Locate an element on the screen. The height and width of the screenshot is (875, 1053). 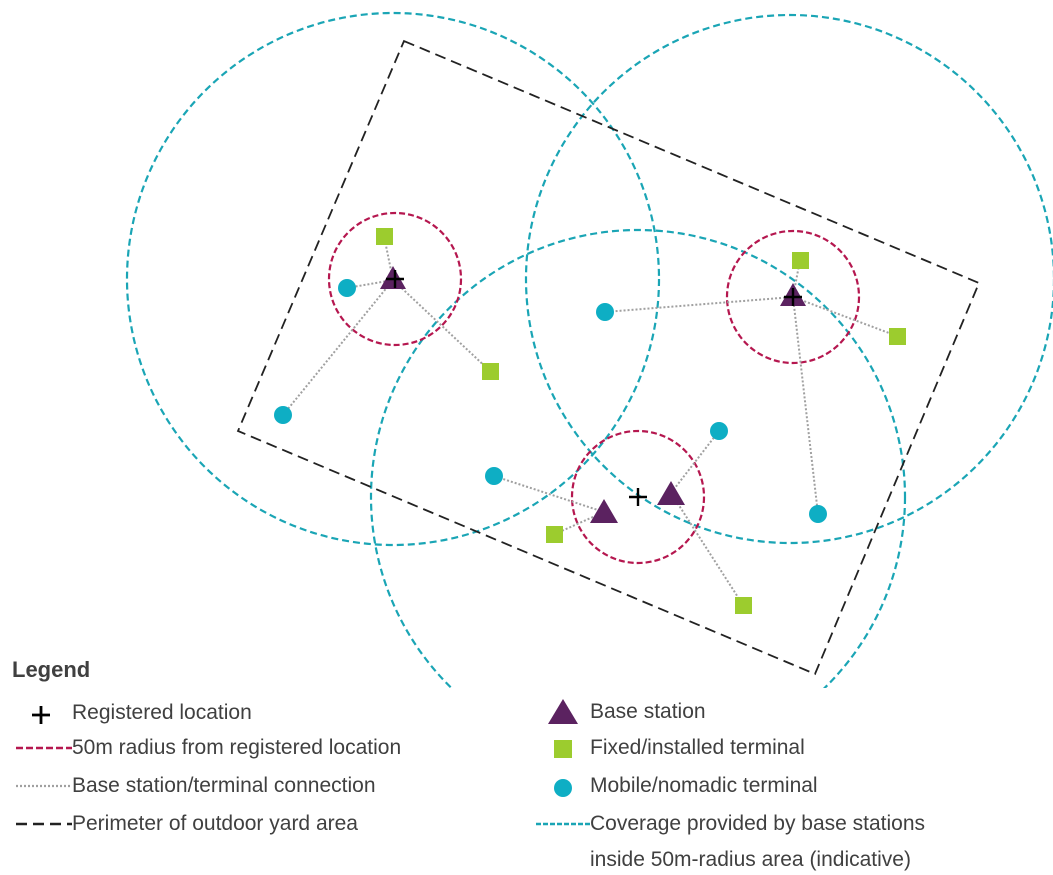
red-dashed-line-icon is located at coordinates (47, 748).